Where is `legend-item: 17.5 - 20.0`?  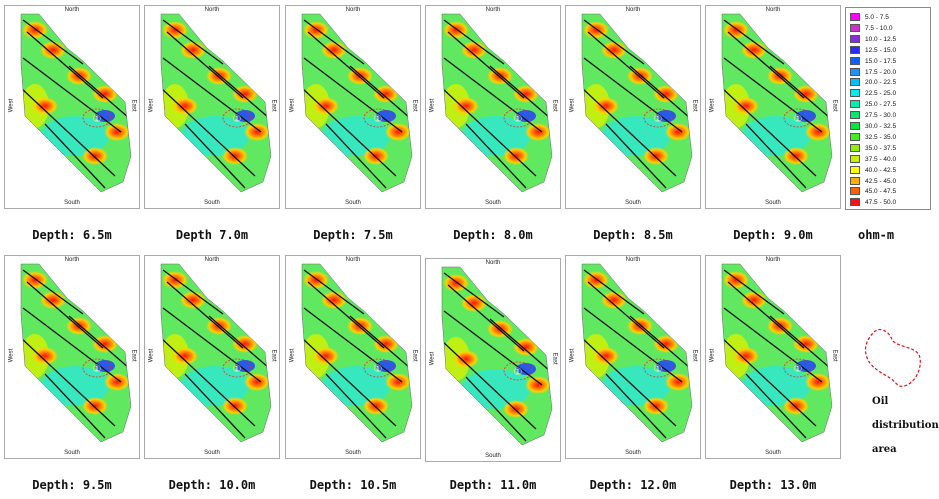 legend-item: 17.5 - 20.0 is located at coordinates (890, 72).